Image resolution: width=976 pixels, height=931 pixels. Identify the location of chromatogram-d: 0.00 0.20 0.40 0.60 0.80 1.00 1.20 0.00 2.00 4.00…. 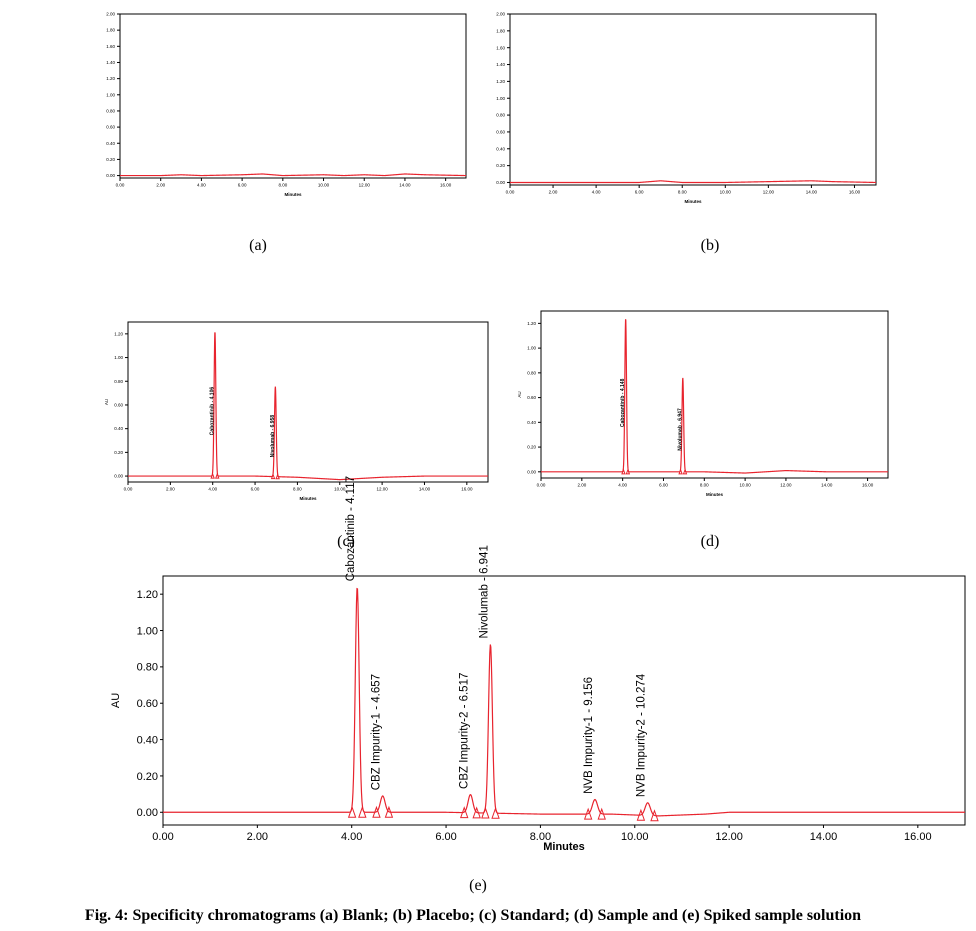
(703, 403).